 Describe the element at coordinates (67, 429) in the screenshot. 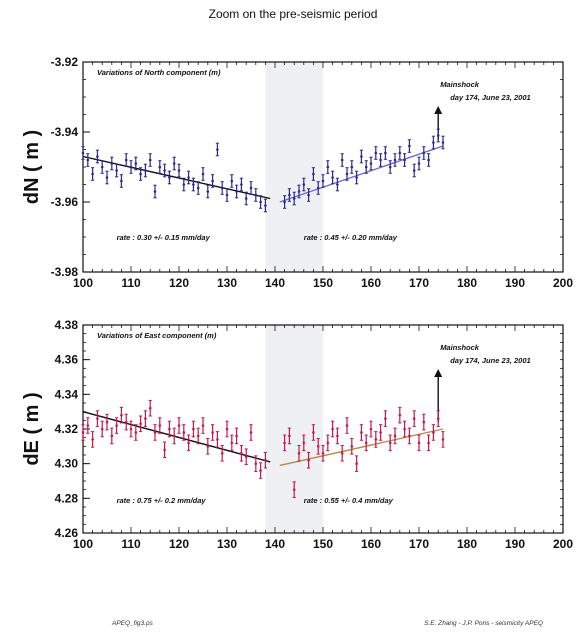

I see `y-tick-label: 4.32` at that location.